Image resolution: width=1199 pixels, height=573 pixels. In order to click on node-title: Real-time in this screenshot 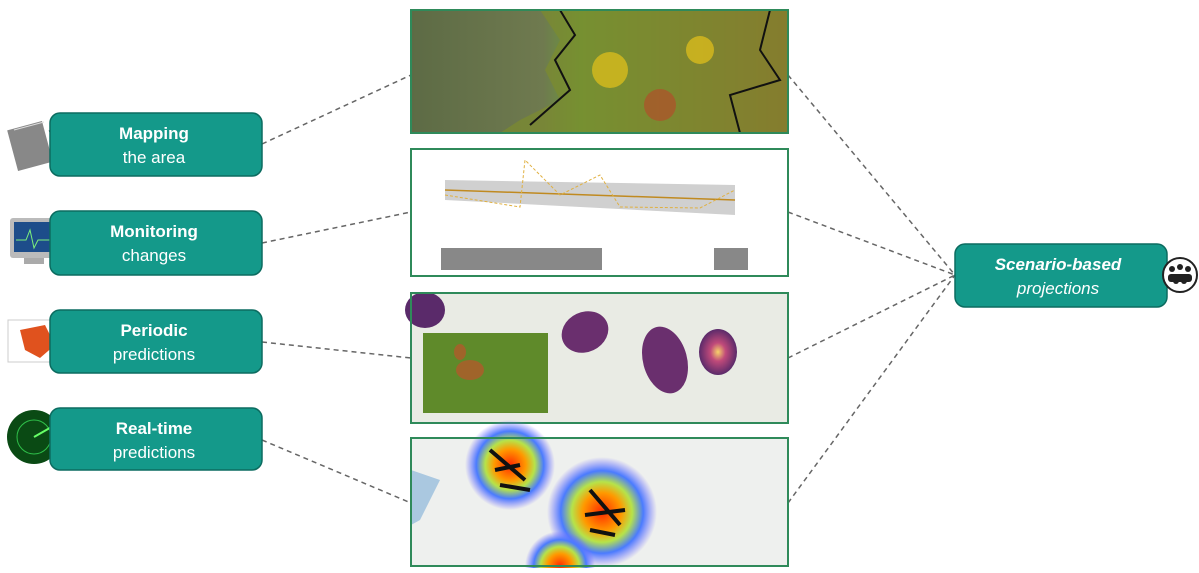, I will do `click(154, 428)`.